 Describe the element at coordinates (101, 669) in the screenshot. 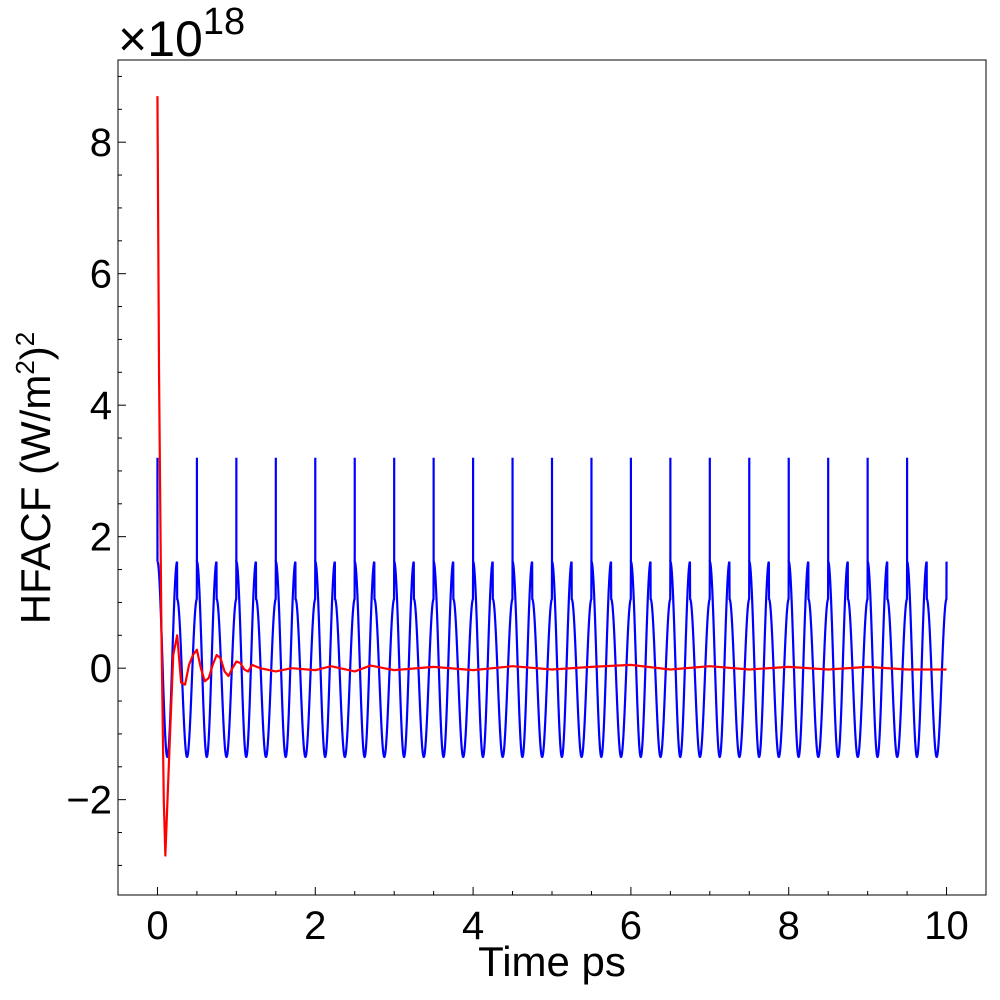

I see `y-tick-label: 0` at that location.